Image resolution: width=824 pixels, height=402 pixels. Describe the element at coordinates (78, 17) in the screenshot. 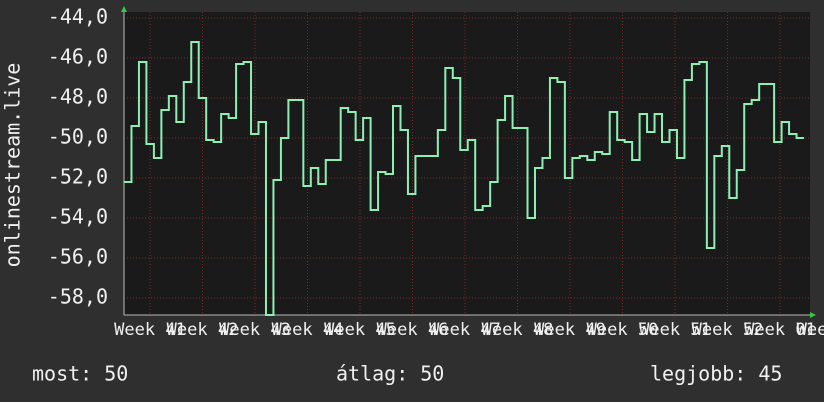

I see `y-tick-label: -44,0` at that location.